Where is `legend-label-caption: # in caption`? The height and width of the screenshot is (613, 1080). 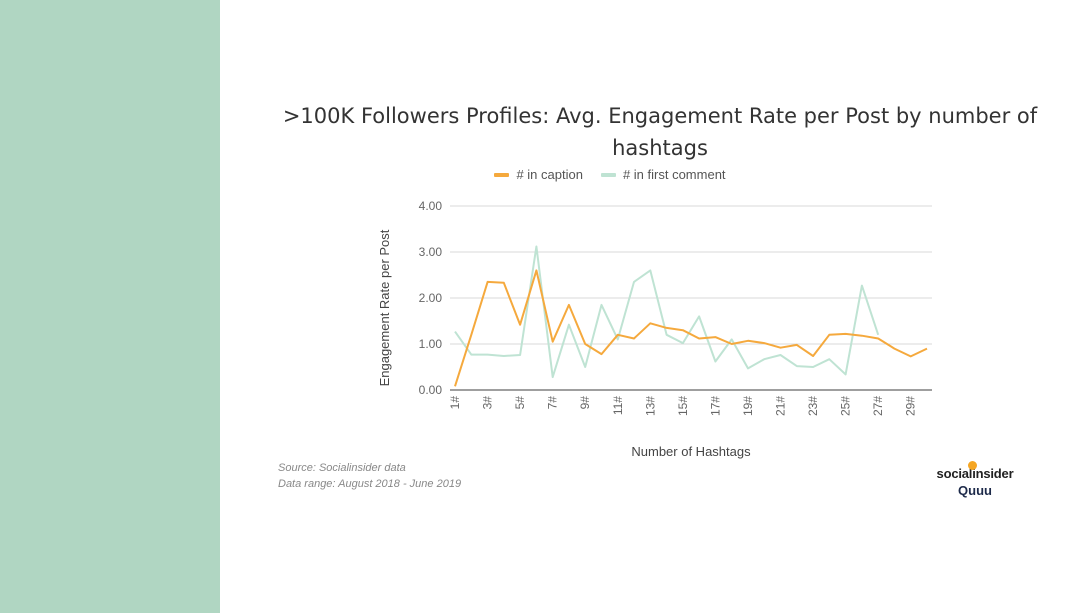
legend-label-caption: # in caption is located at coordinates (549, 174).